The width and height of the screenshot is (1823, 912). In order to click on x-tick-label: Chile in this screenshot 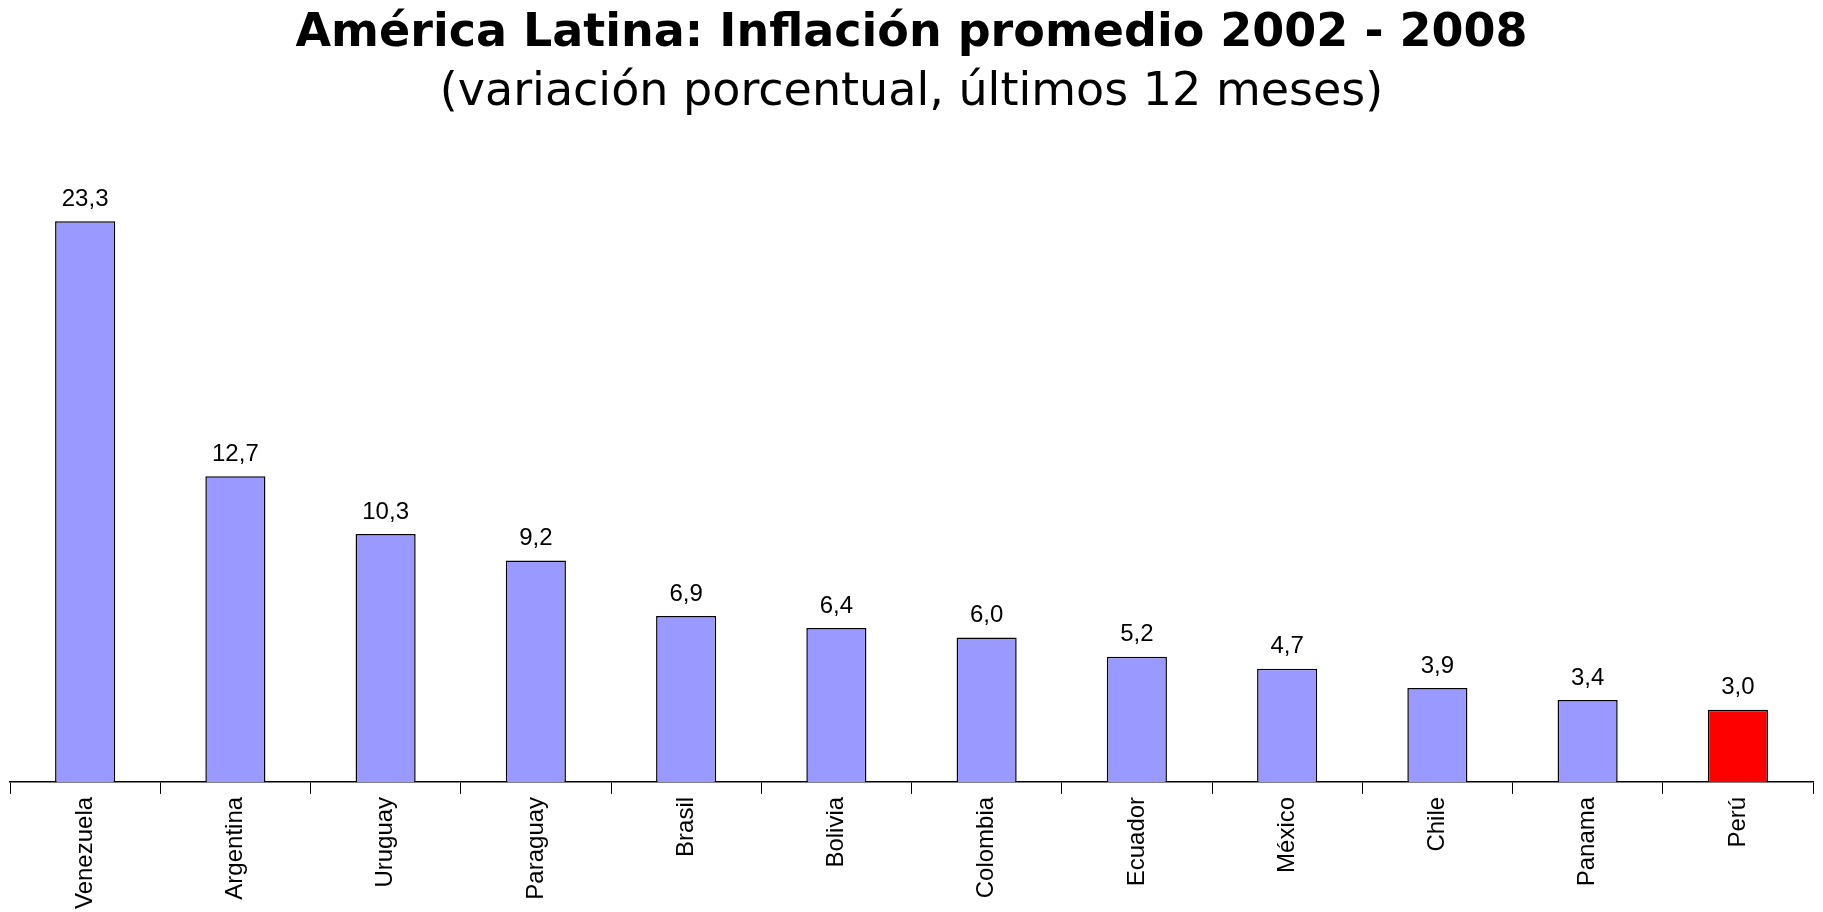, I will do `click(1435, 824)`.